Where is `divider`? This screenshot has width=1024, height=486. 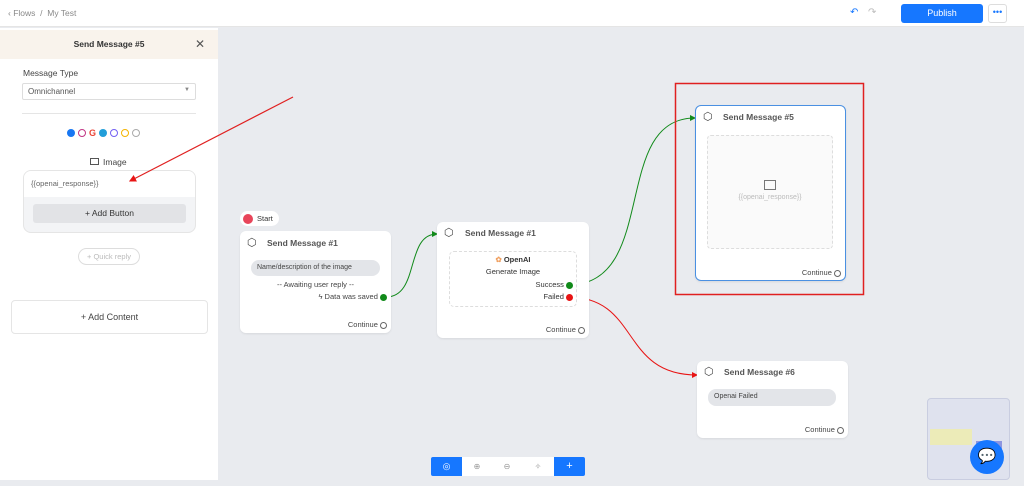
divider is located at coordinates (109, 113).